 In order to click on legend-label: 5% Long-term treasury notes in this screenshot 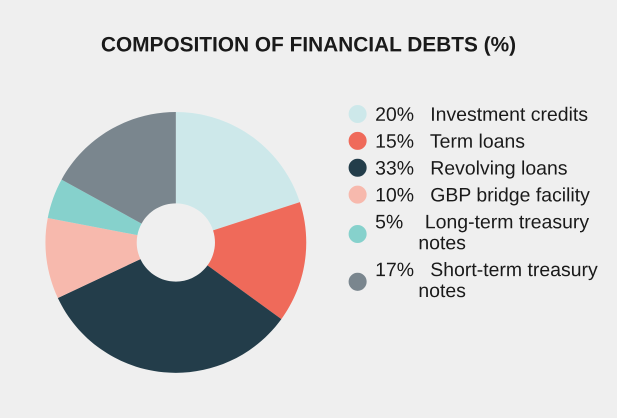, I will do `click(483, 232)`.